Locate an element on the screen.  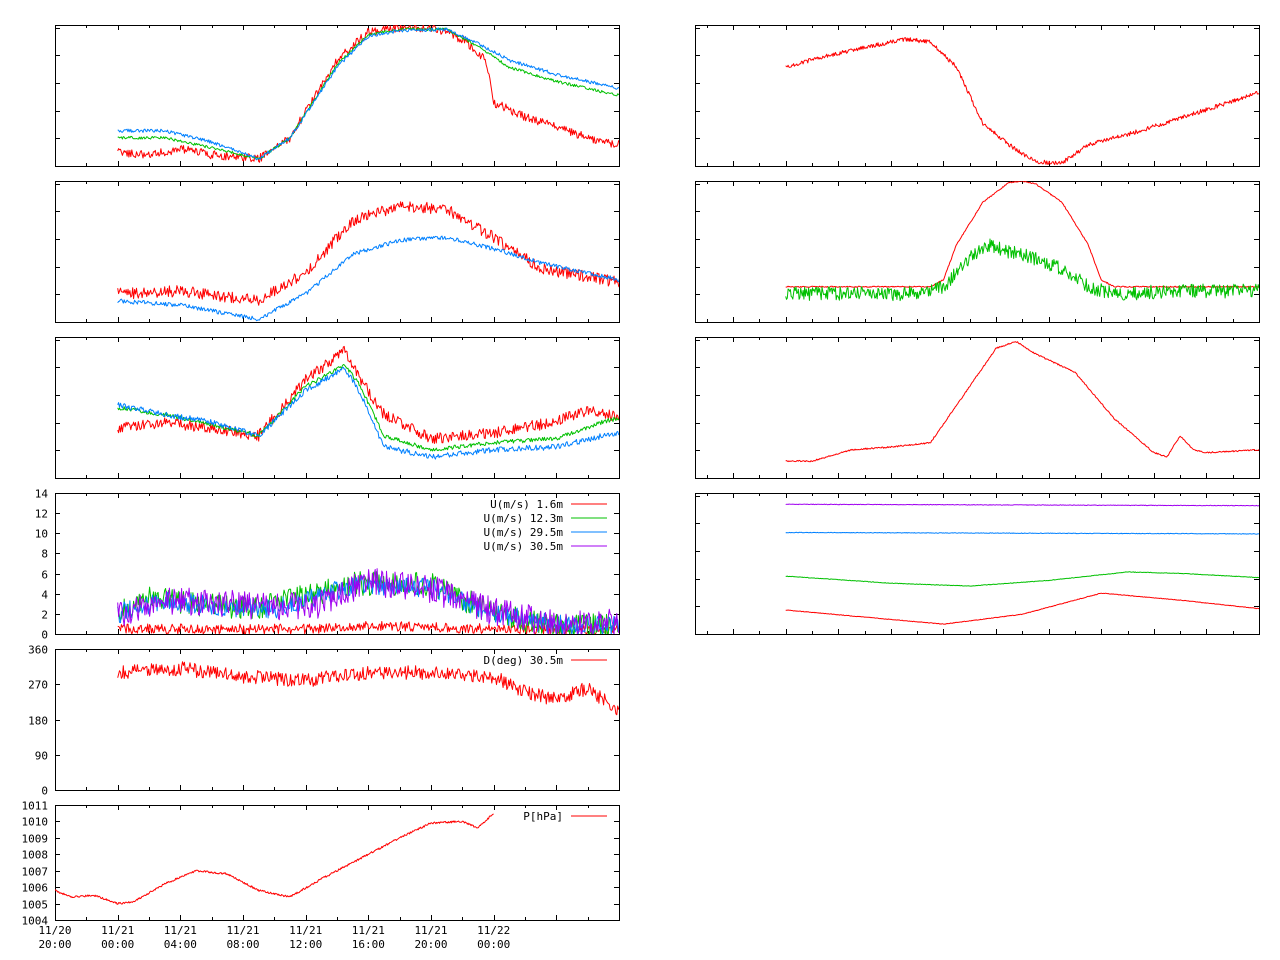
panel-p5: 0 90 180 270 360 D(deg) 30.5m is located at coordinates (324, 721).